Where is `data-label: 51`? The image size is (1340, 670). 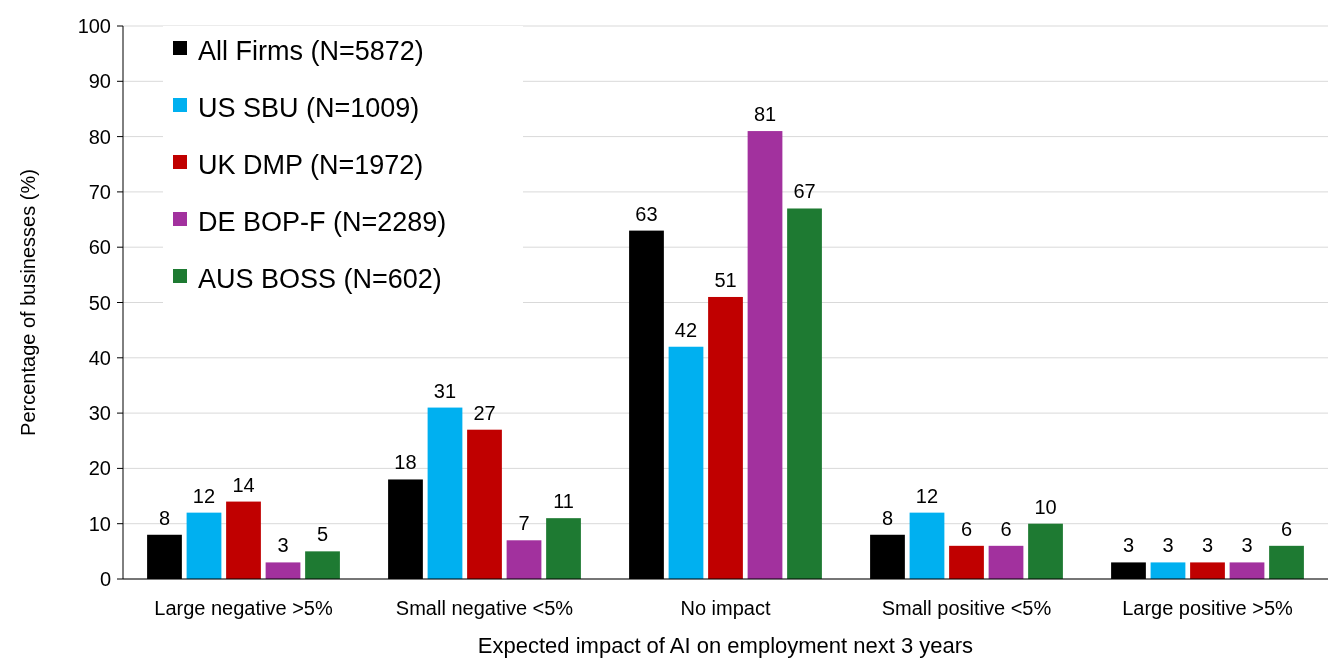 data-label: 51 is located at coordinates (725, 279).